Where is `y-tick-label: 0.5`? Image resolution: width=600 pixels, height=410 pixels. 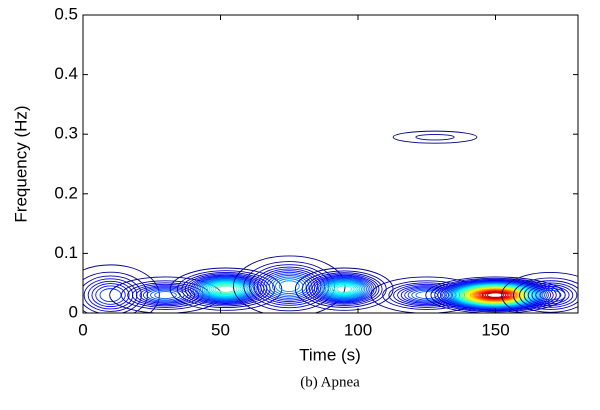 y-tick-label: 0.5 is located at coordinates (66, 13).